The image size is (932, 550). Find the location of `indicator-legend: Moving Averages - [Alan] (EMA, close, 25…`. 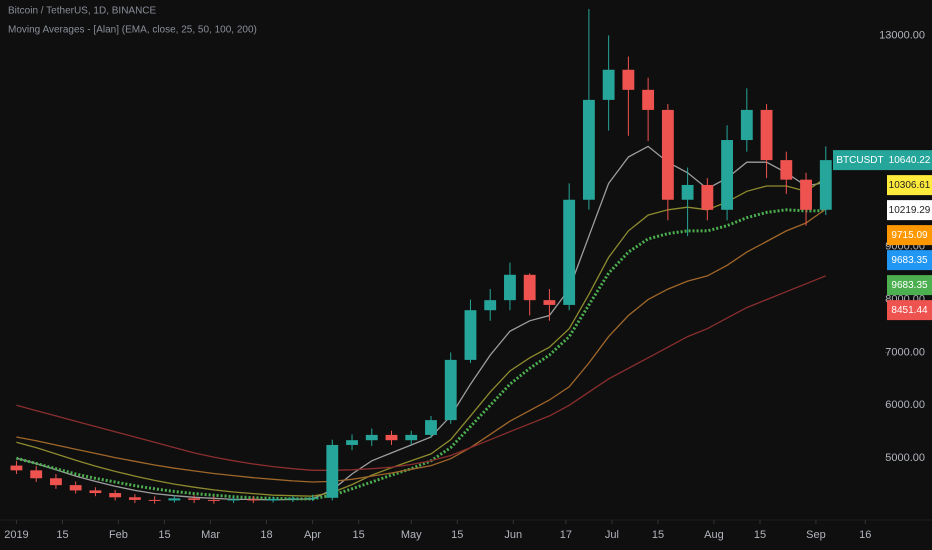

indicator-legend: Moving Averages - [Alan] (EMA, close, 25… is located at coordinates (132, 30).